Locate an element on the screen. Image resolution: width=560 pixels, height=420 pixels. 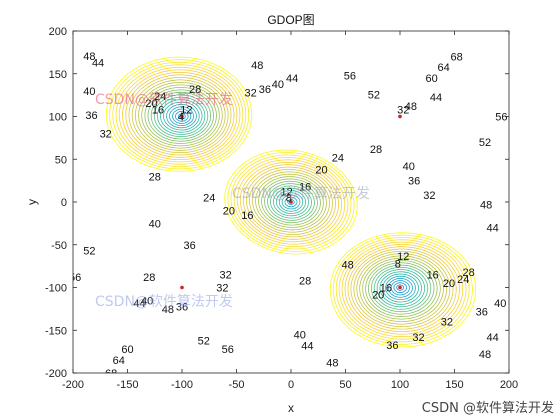
y-tick-label: 200 is located at coordinates (58, 32).